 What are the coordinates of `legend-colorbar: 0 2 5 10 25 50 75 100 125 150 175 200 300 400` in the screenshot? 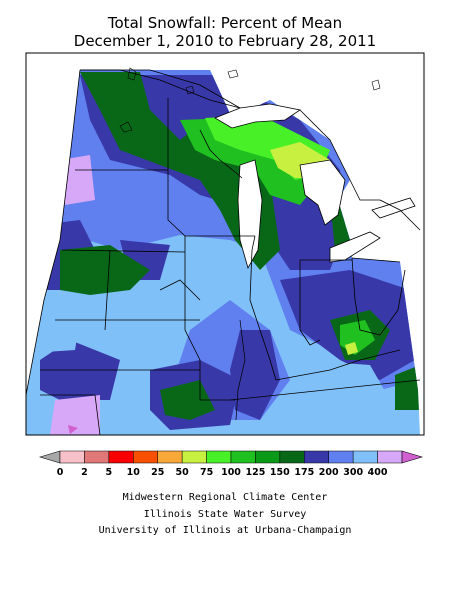 It's located at (231, 464).